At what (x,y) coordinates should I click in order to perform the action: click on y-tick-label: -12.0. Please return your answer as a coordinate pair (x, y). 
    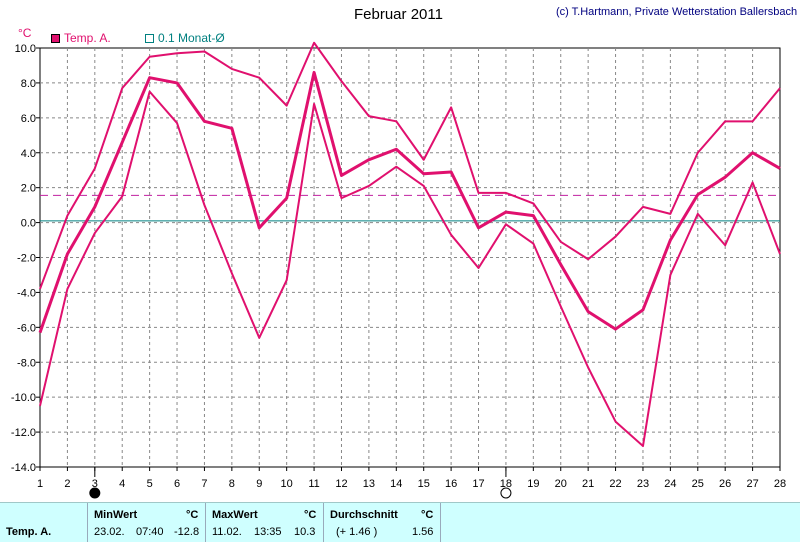
    Looking at the image, I should click on (23, 433).